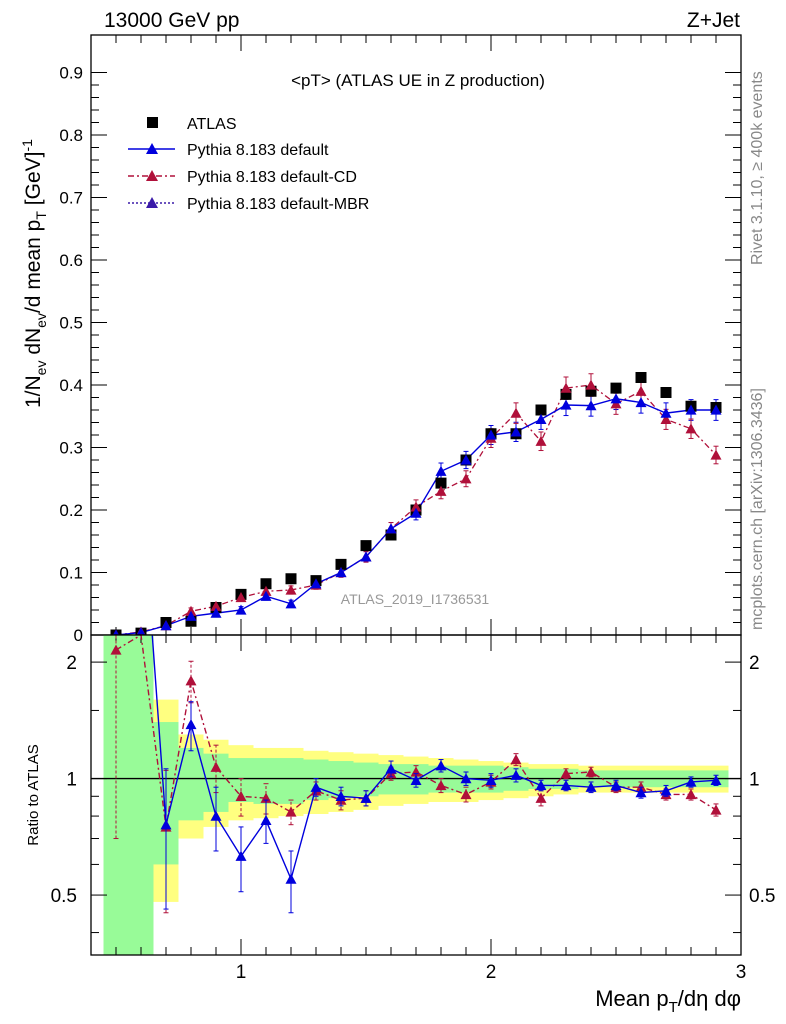  What do you see at coordinates (34, 273) in the screenshot?
I see `top-y-axis-label: 1/Nev dNev/d mean pT [GeV]-1` at bounding box center [34, 273].